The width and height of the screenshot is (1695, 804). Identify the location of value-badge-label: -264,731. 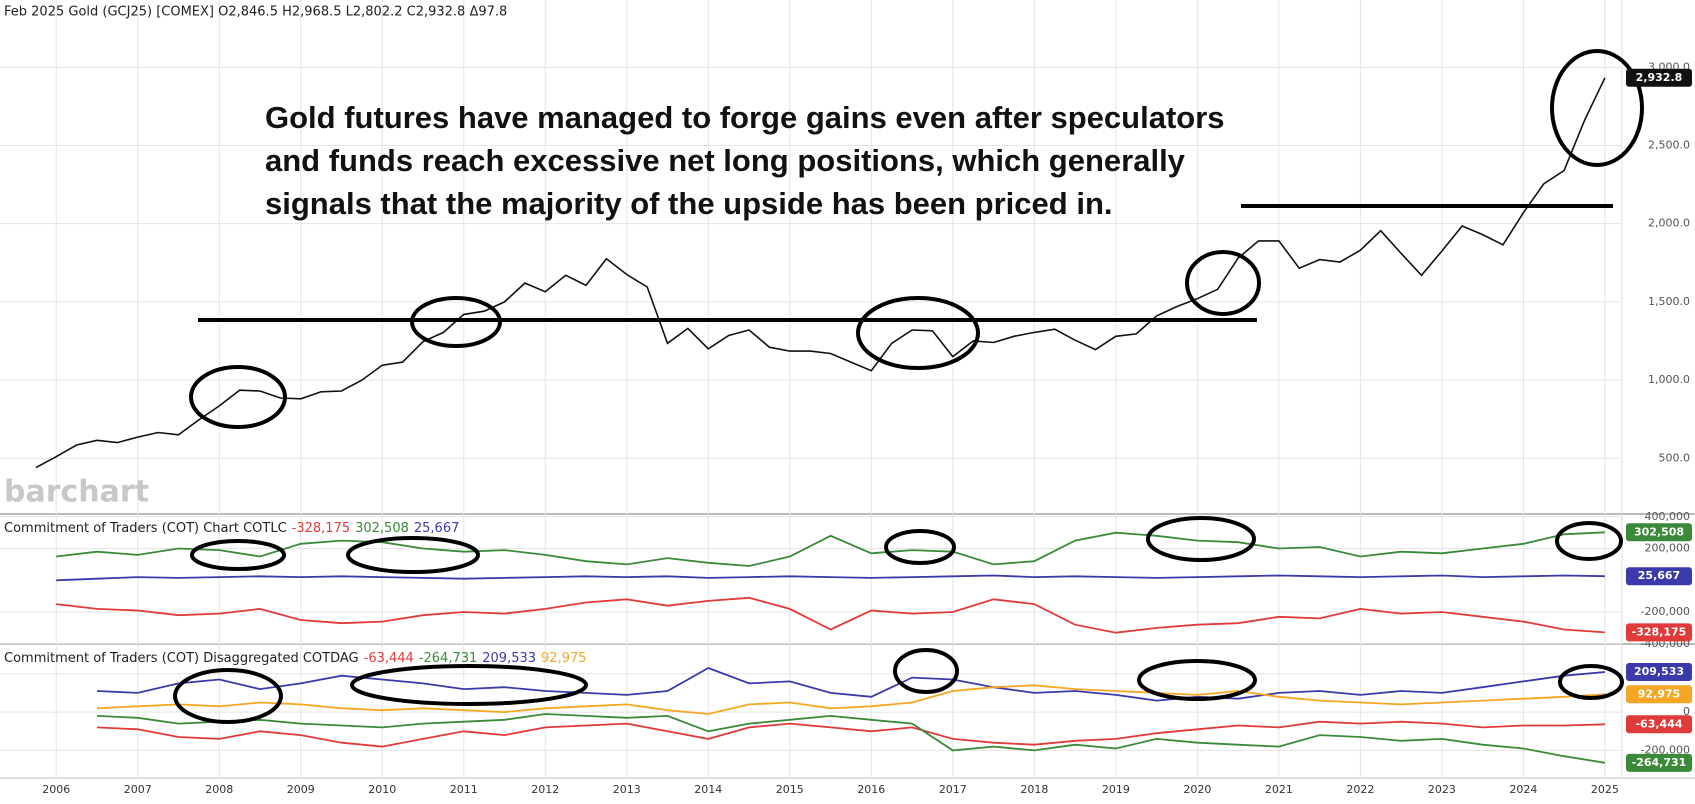
(1659, 762).